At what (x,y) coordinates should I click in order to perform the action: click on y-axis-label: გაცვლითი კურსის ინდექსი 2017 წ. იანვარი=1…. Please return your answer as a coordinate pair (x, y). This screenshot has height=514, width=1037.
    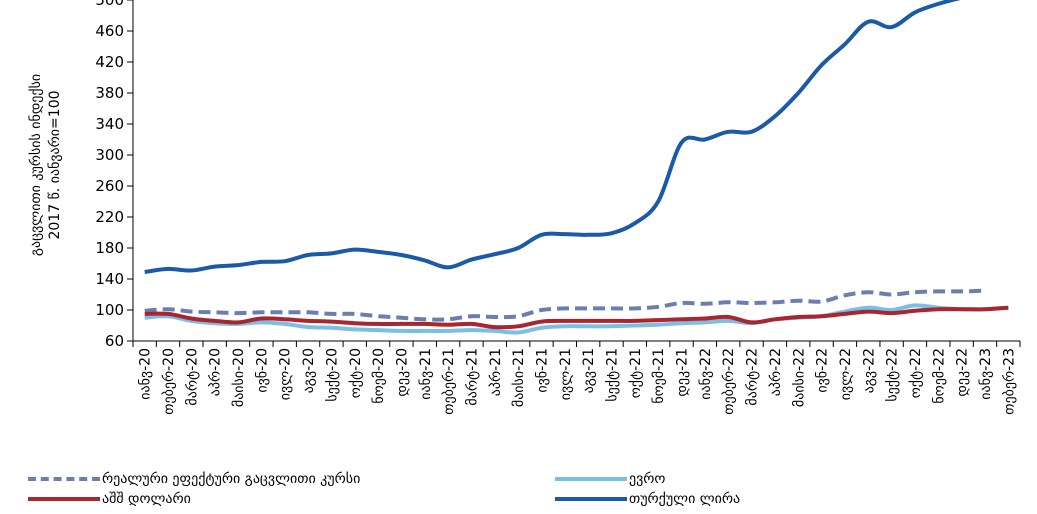
    Looking at the image, I should click on (45, 165).